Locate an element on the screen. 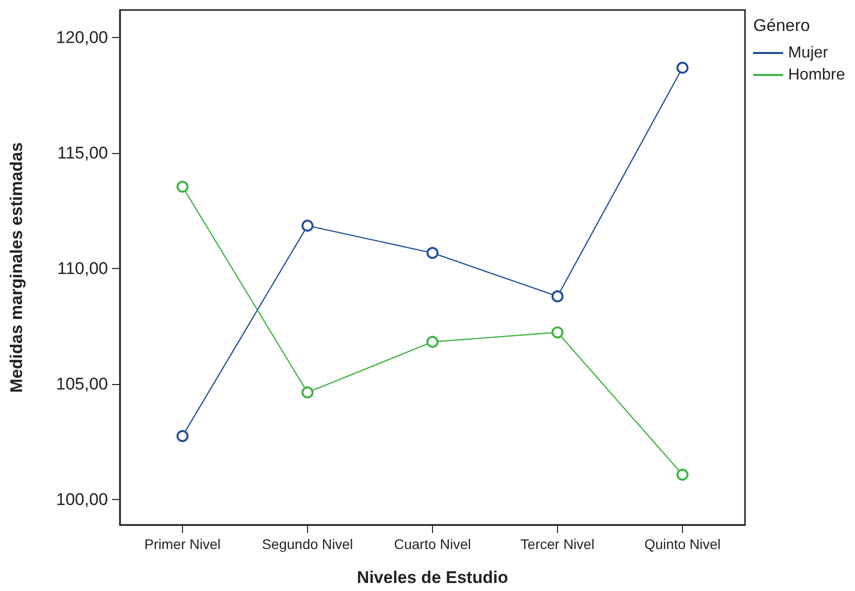 Image resolution: width=855 pixels, height=591 pixels. x-tick-label: Segundo Nivel is located at coordinates (308, 544).